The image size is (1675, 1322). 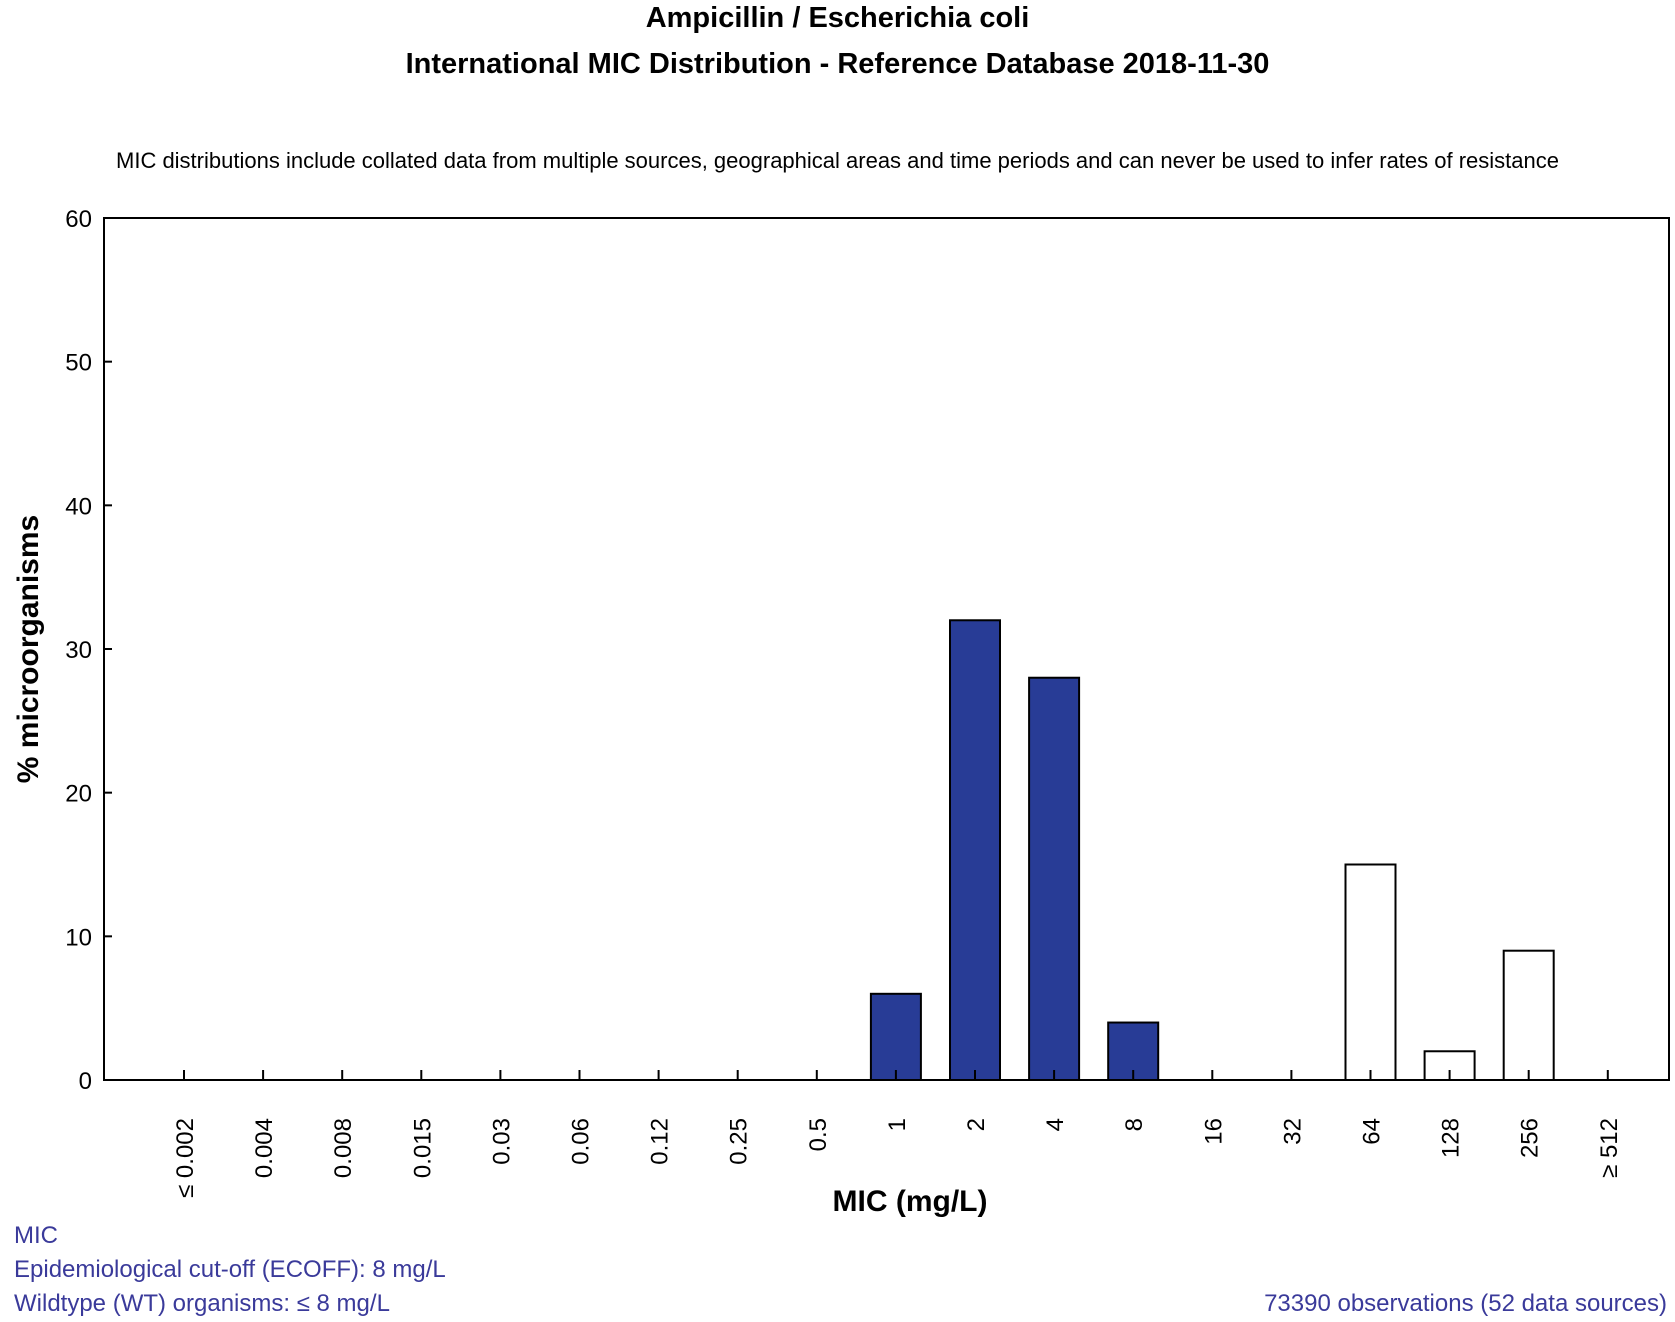 I want to click on x-tick-label: 0.25, so click(x=739, y=1141).